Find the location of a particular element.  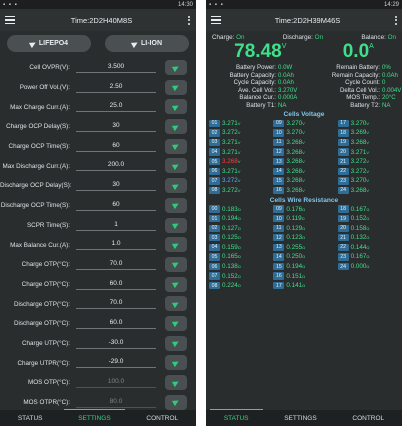

setting-value-field: 200.0 is located at coordinates (116, 165).